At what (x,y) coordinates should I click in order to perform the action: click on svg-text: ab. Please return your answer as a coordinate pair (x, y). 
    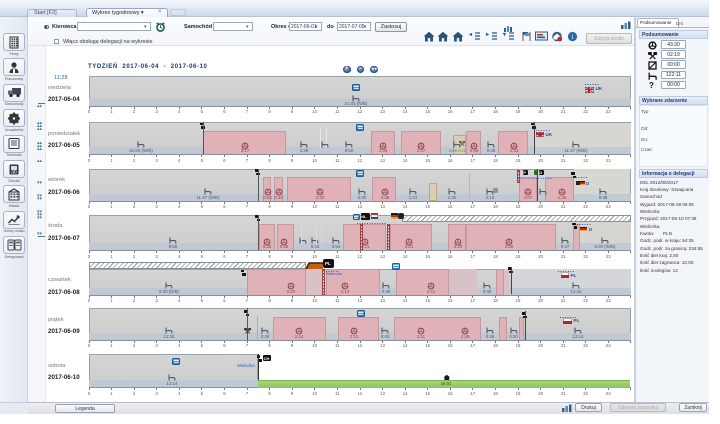
    Looking at the image, I should click on (14, 172).